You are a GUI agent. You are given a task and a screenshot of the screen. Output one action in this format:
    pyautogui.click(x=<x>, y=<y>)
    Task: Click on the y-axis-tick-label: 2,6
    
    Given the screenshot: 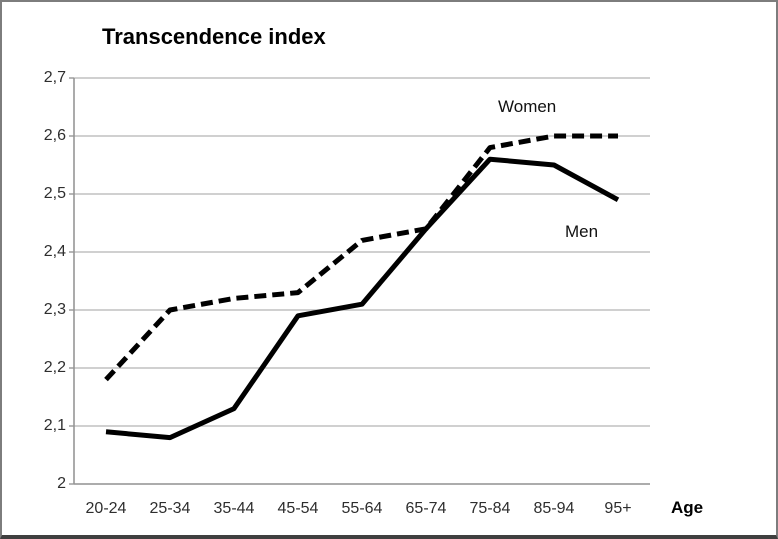 What is the action you would take?
    pyautogui.click(x=54, y=135)
    